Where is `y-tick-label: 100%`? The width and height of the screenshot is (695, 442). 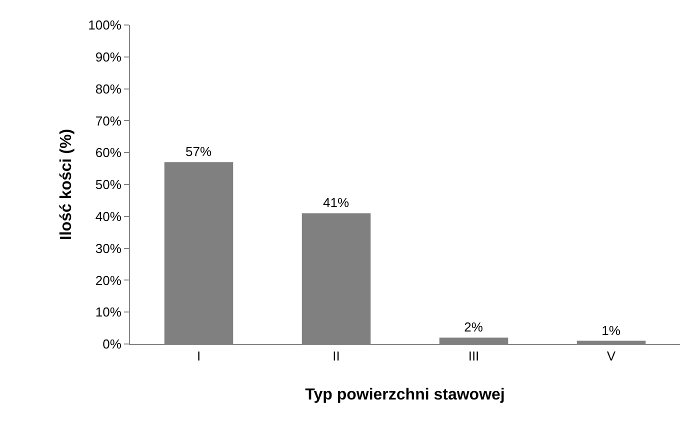 y-tick-label: 100% is located at coordinates (105, 25).